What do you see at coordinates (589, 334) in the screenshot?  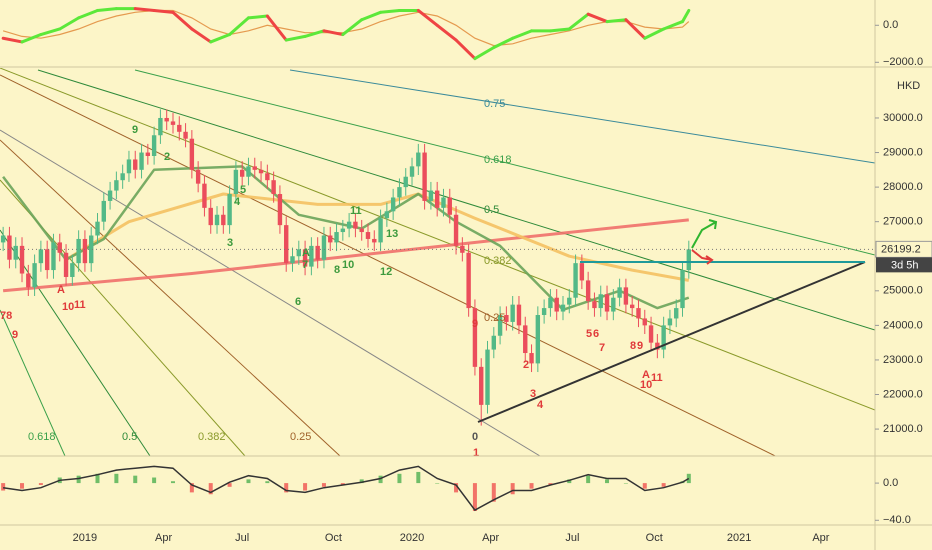 I see `annotation: 5` at bounding box center [589, 334].